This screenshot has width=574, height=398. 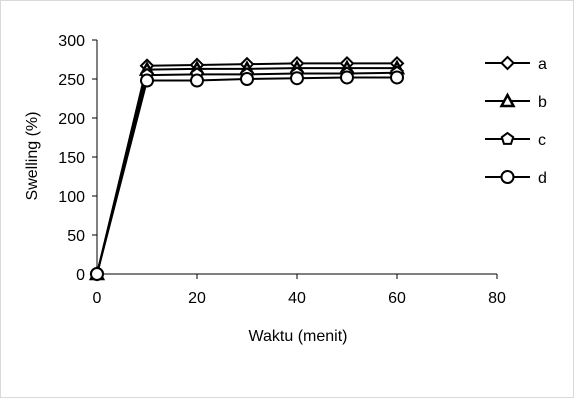 What do you see at coordinates (507, 100) in the screenshot?
I see `legend-marker-b` at bounding box center [507, 100].